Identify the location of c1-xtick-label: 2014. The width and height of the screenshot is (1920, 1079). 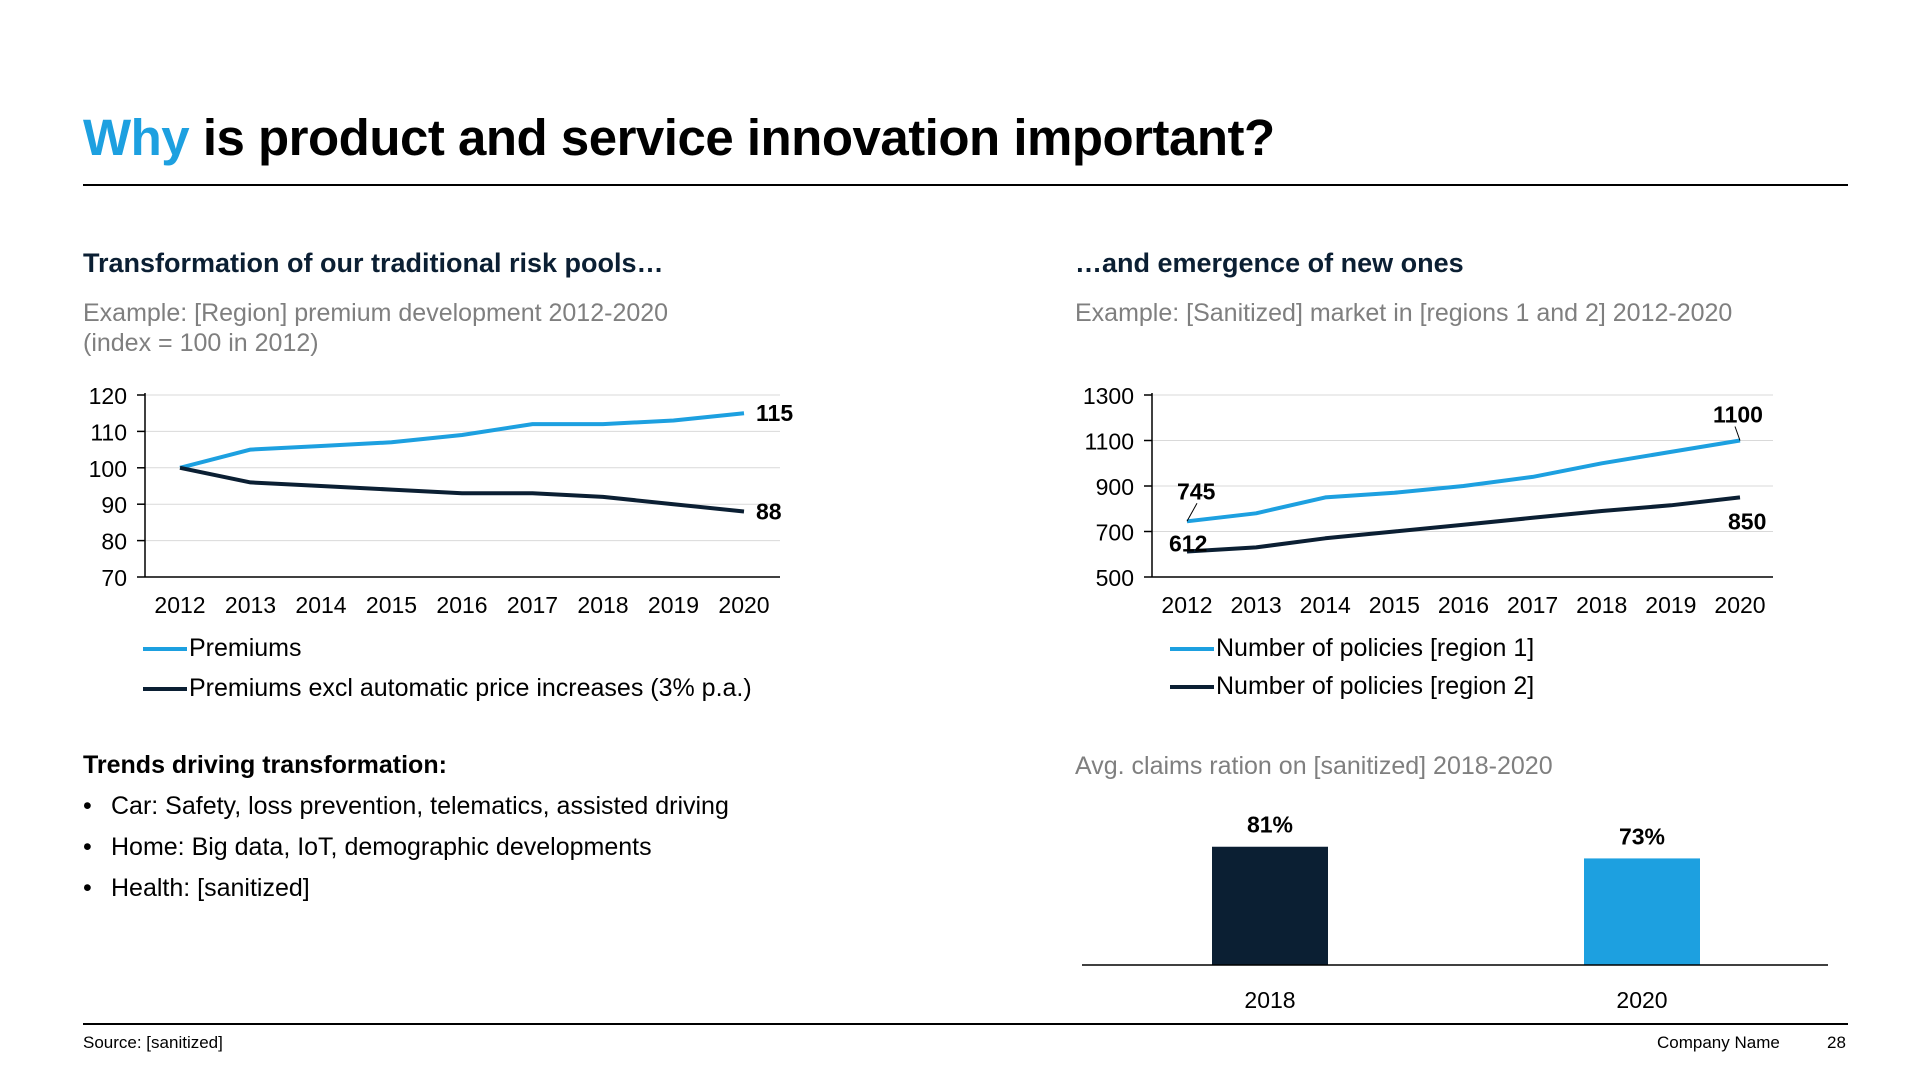
(320, 605).